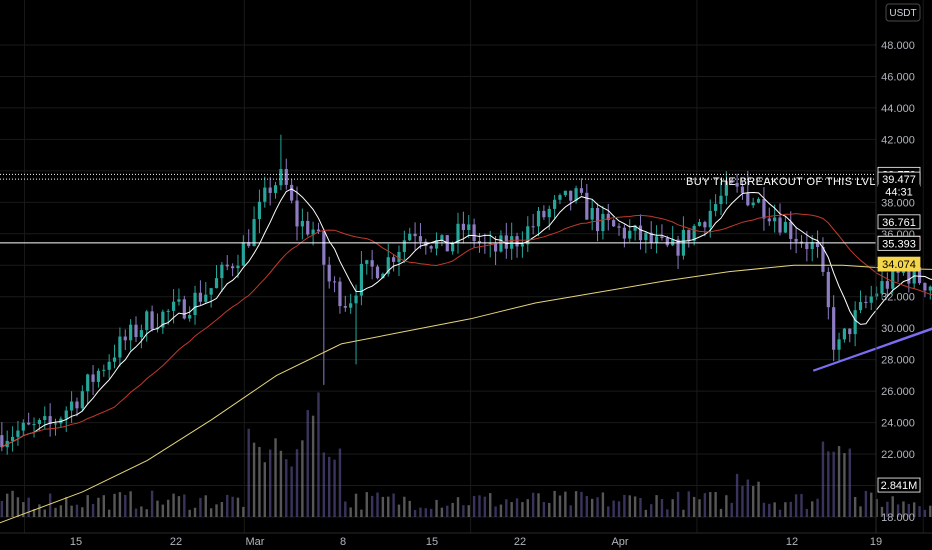  Describe the element at coordinates (872, 285) in the screenshot. I see `trendline` at that location.